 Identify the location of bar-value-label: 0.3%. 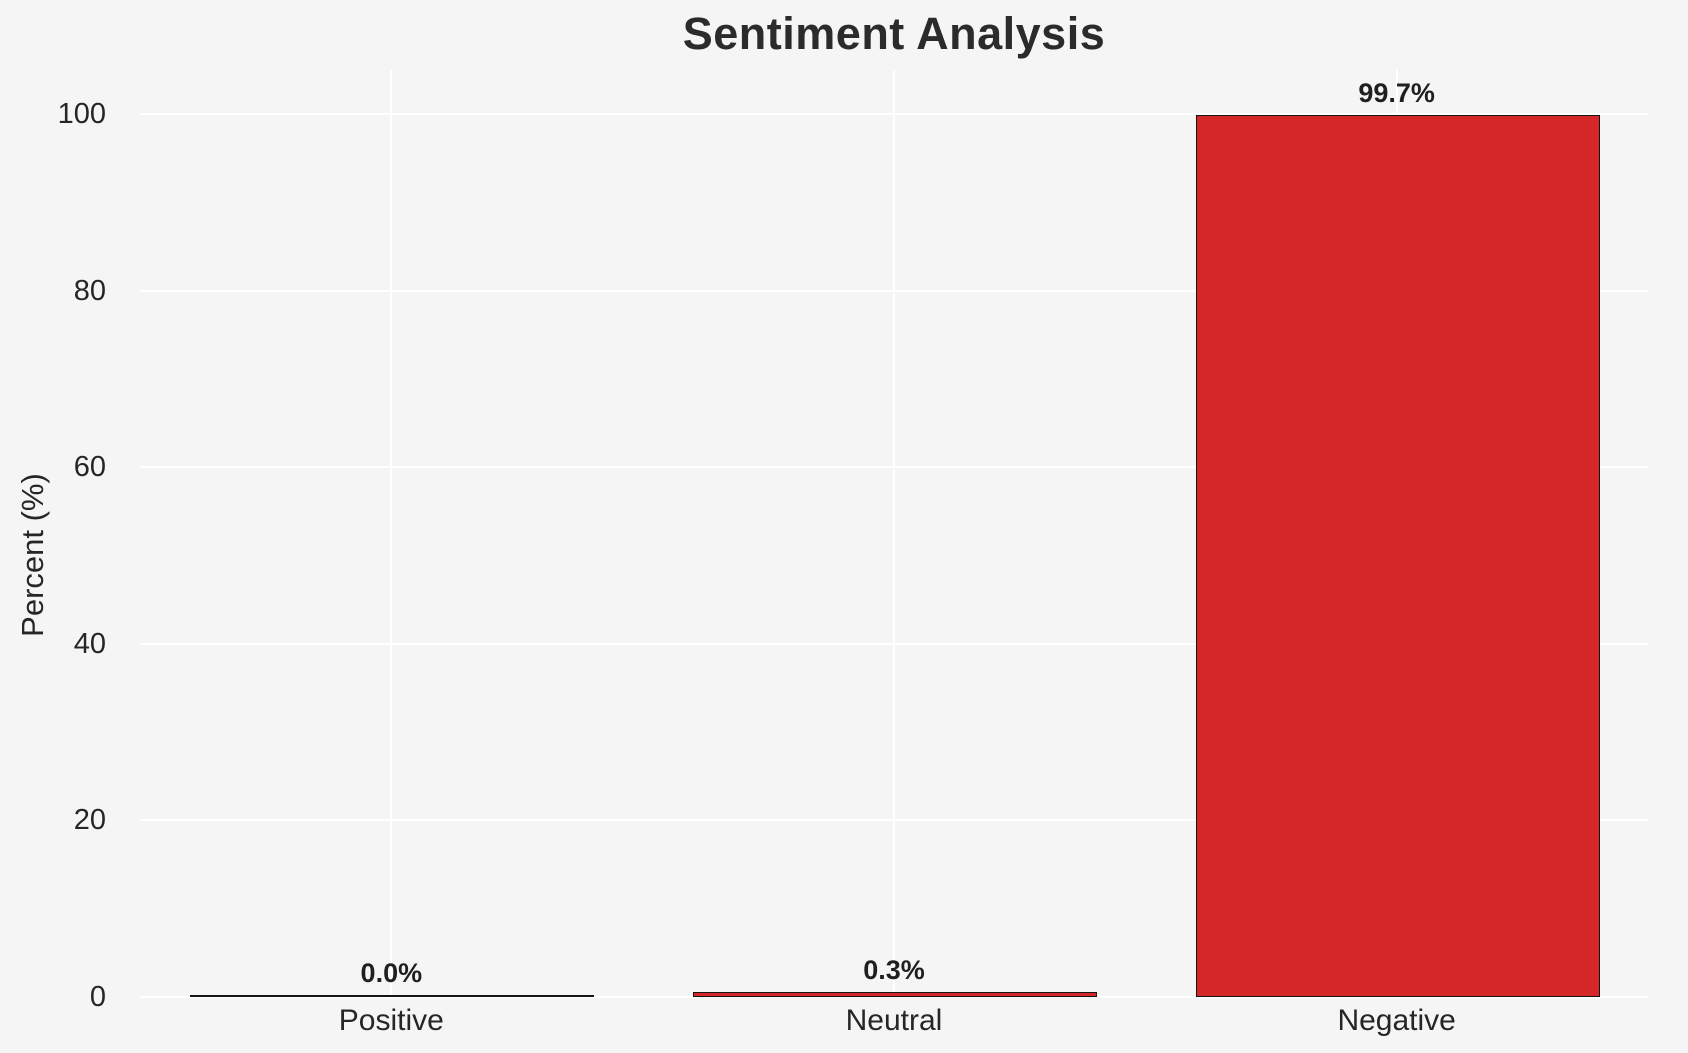
(894, 970).